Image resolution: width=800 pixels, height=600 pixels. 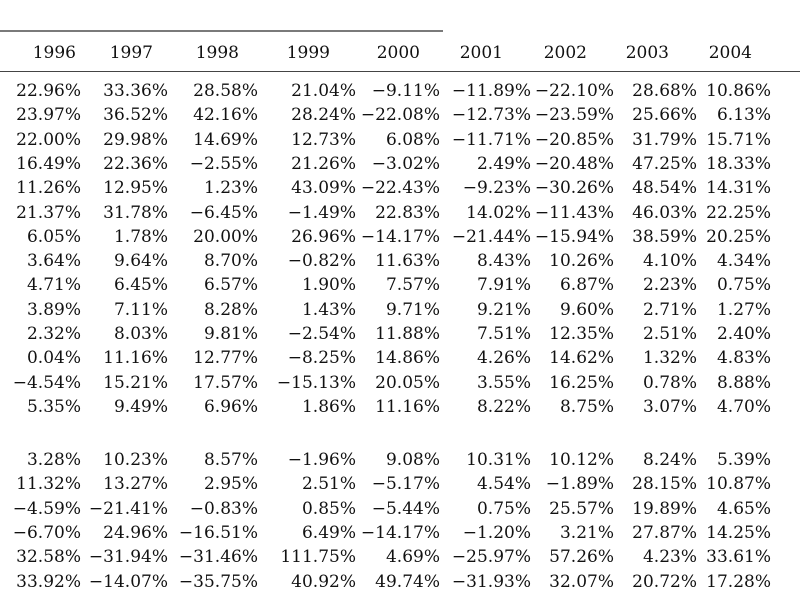 I want to click on table-cell: 47.25%, so click(x=664, y=163).